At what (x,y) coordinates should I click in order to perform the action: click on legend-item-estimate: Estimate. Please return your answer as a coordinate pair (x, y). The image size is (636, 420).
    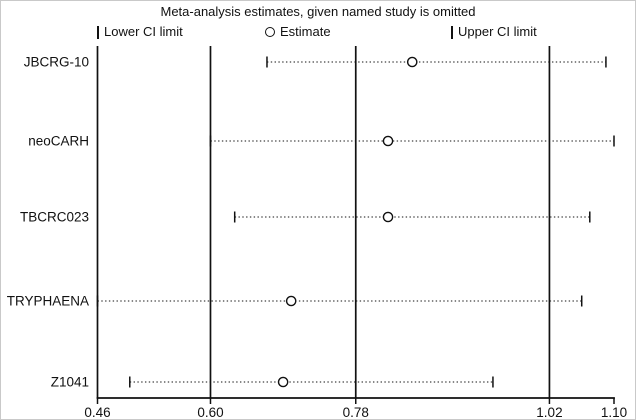
    Looking at the image, I should click on (298, 32).